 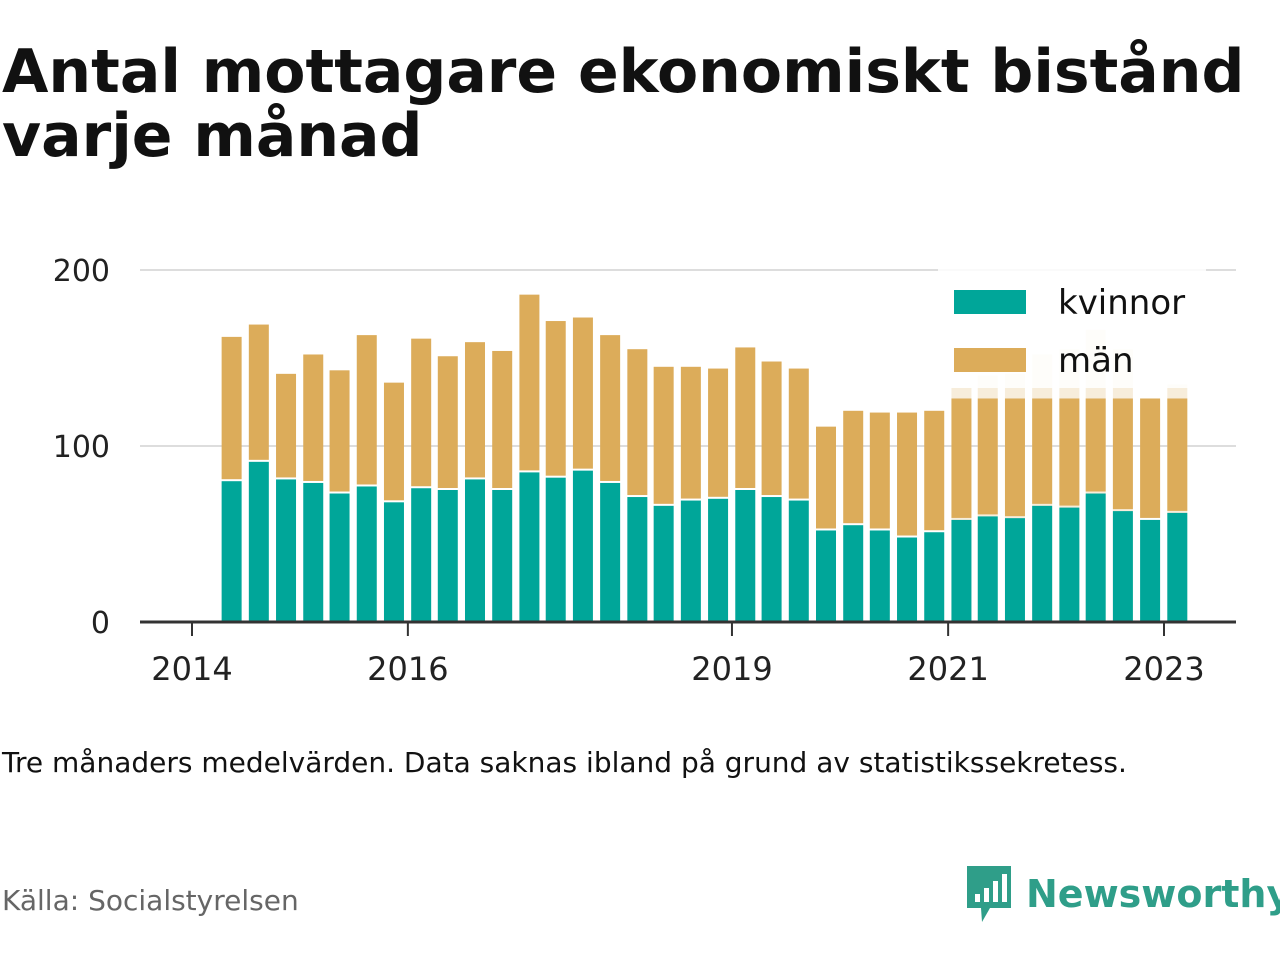 I want to click on y-tick-label: 0, so click(x=100, y=623).